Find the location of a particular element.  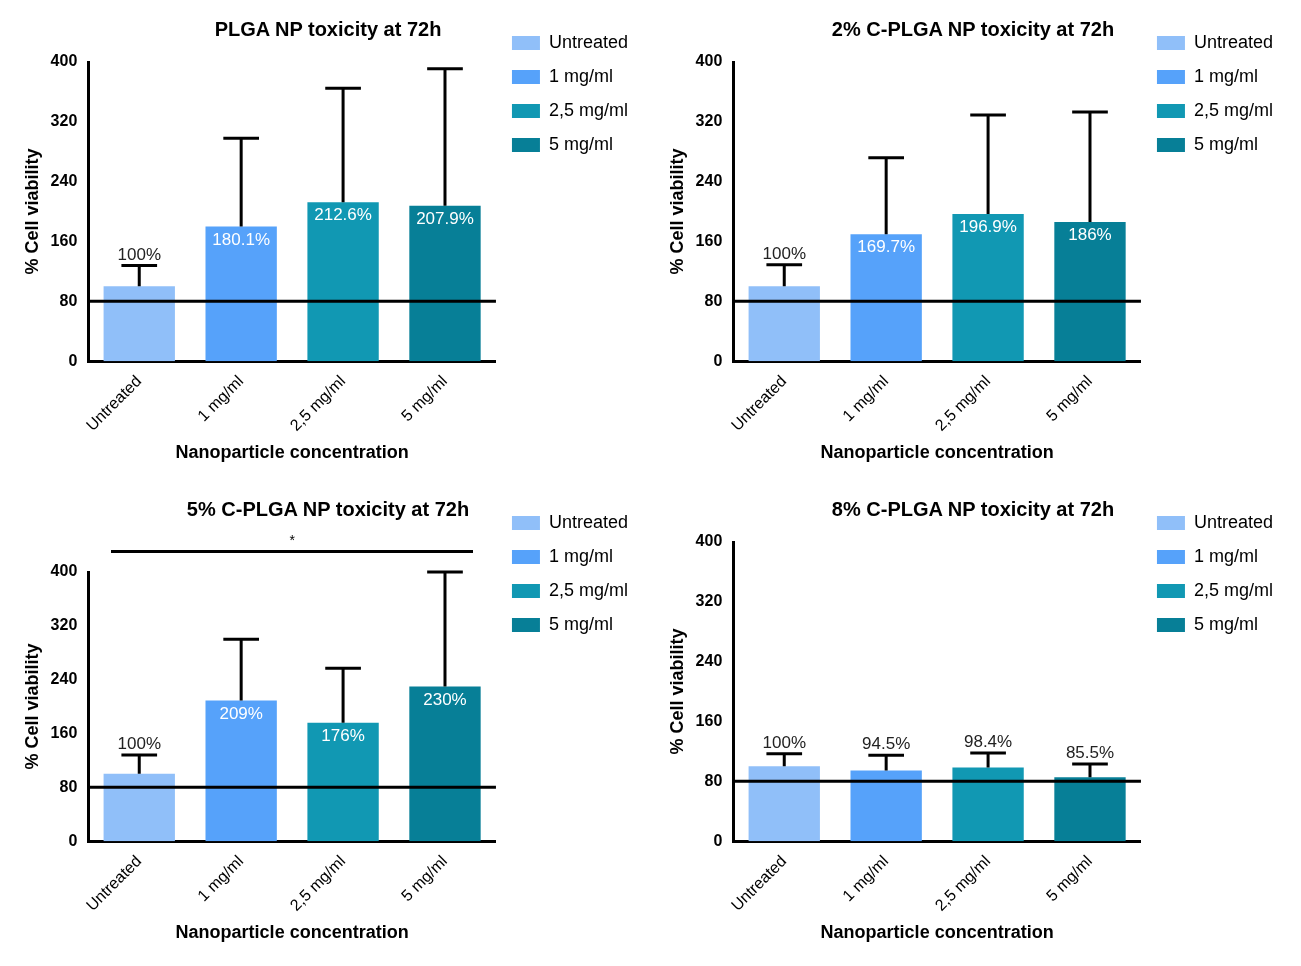

data-label: 212.6% is located at coordinates (343, 215).